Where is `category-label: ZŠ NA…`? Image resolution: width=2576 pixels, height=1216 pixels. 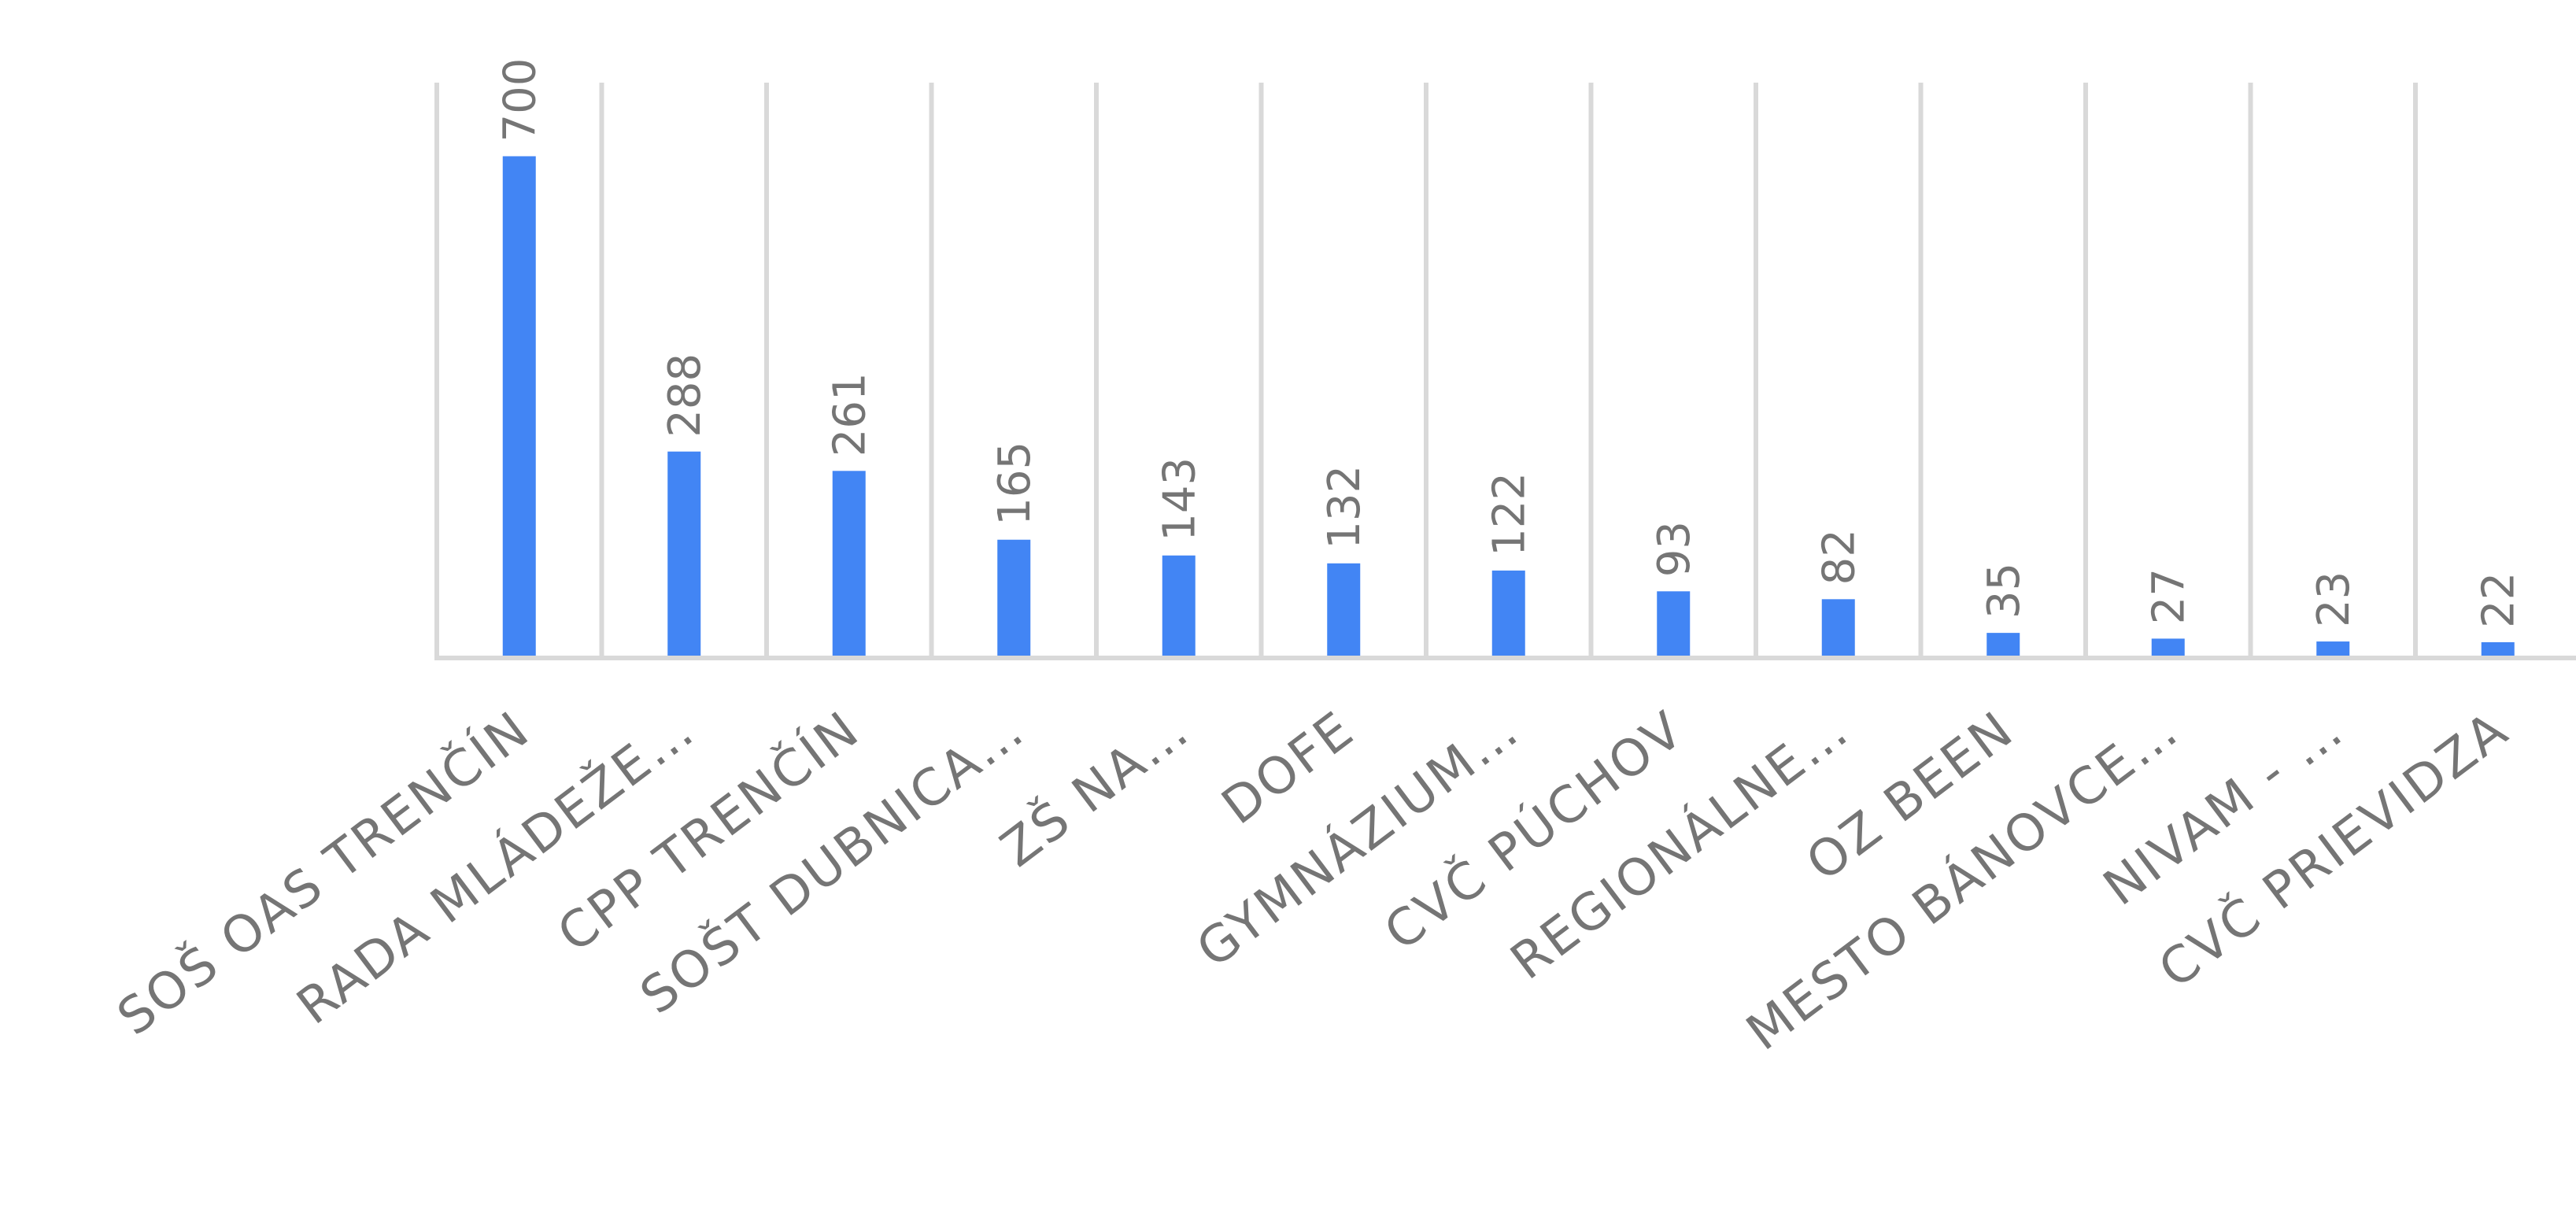 category-label: ZŠ NA… is located at coordinates (1094, 788).